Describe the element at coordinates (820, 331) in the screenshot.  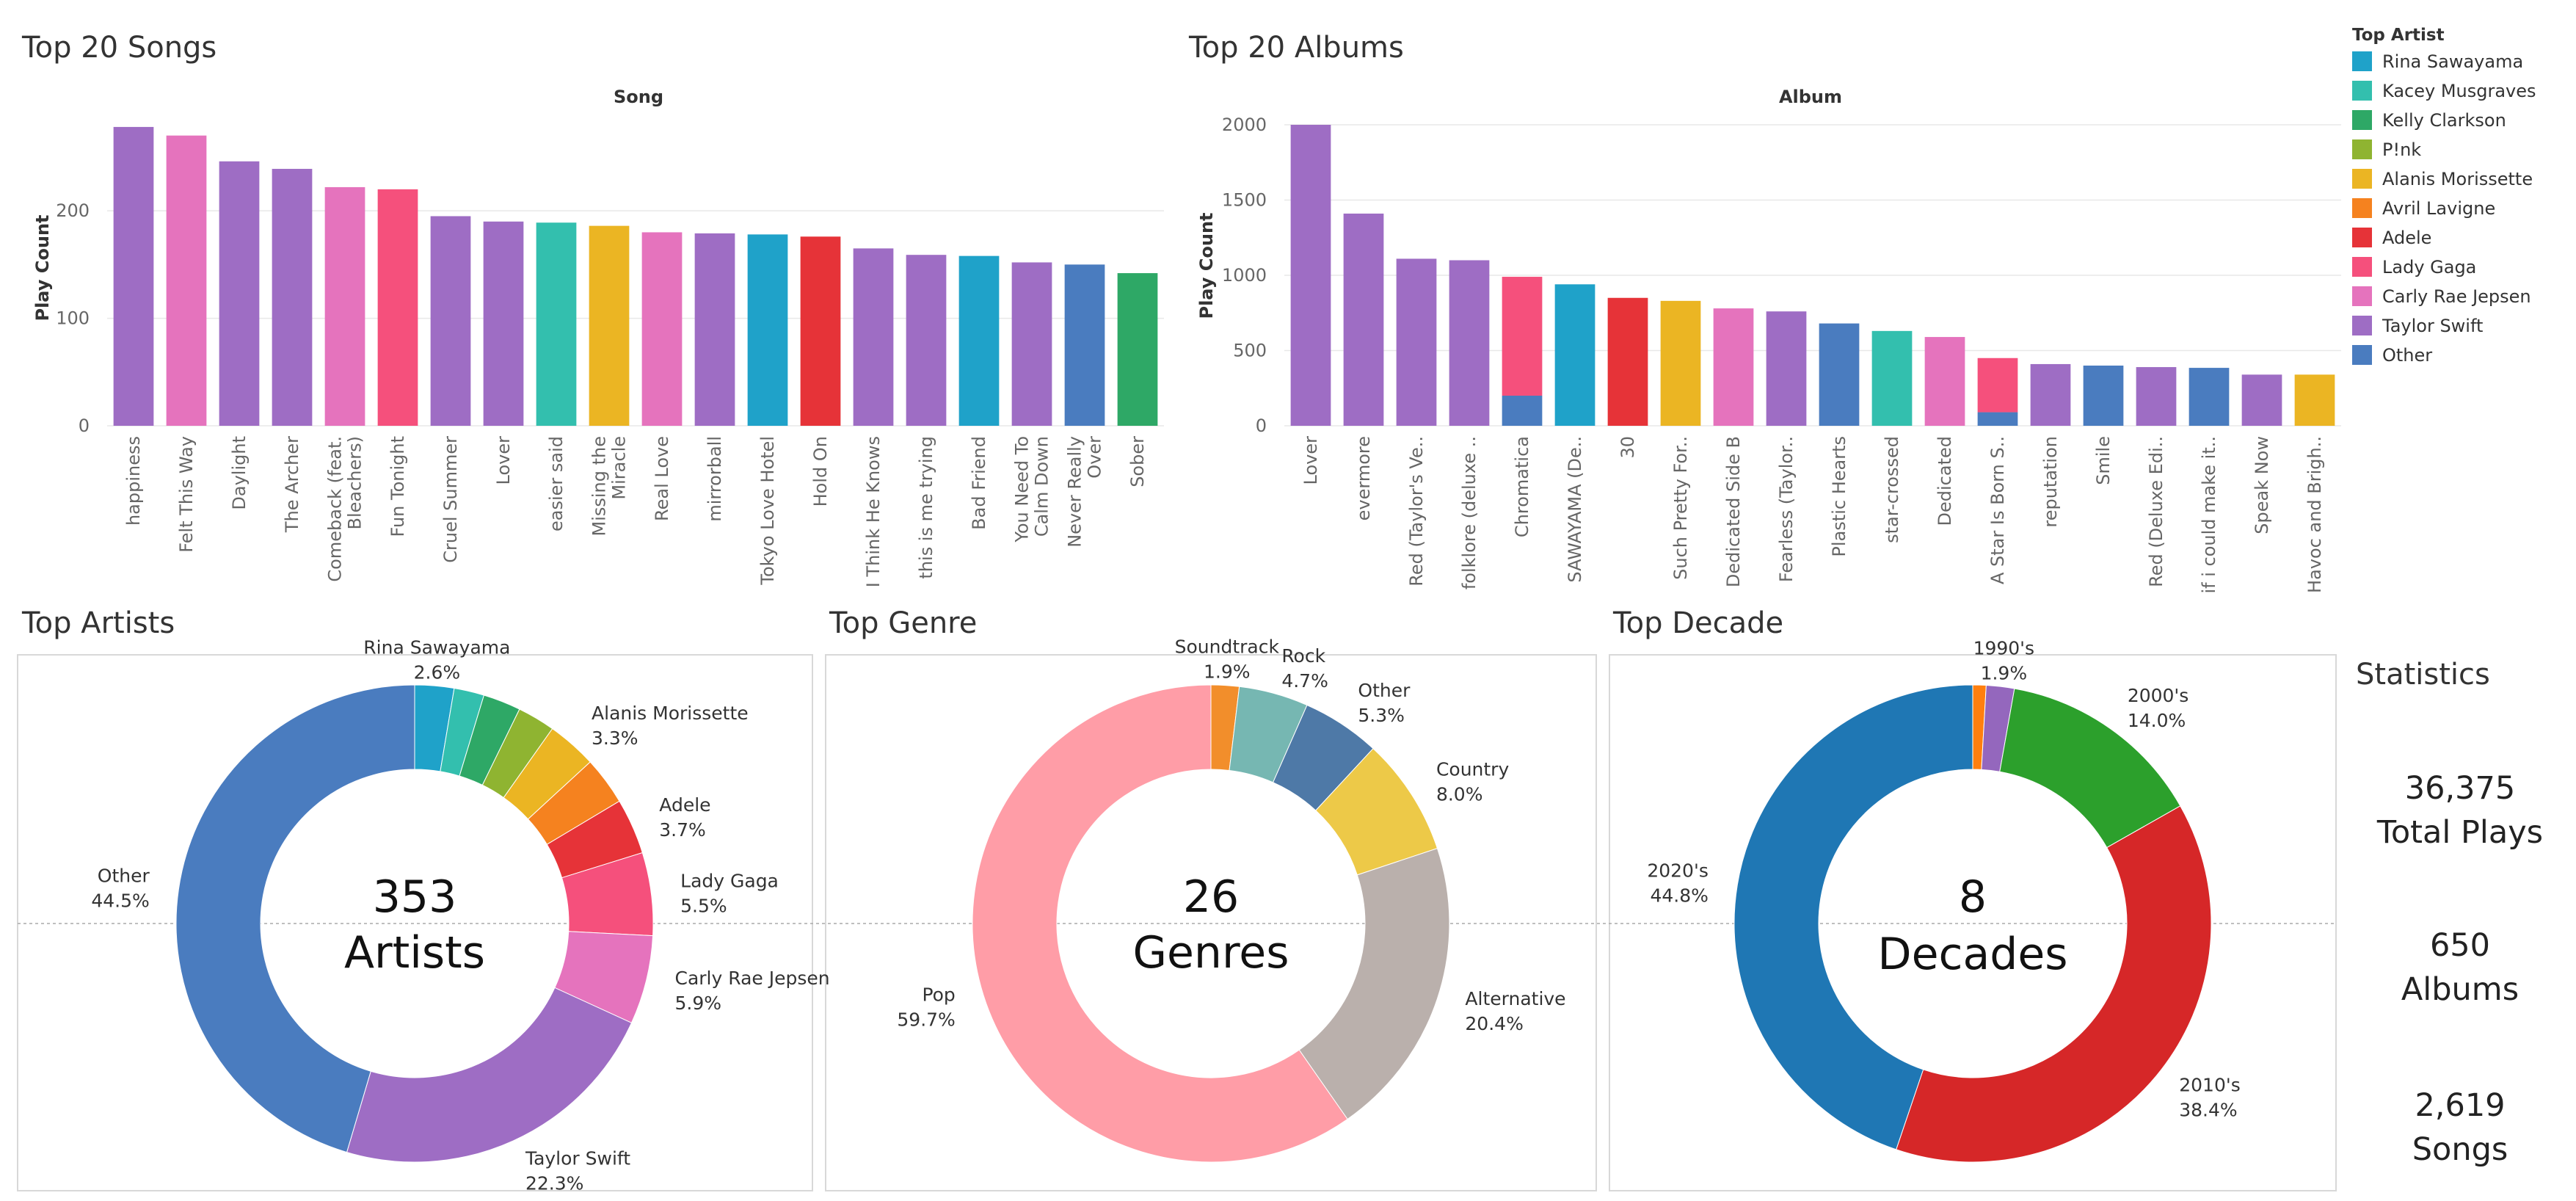
I see `song-bar-hold-on` at that location.